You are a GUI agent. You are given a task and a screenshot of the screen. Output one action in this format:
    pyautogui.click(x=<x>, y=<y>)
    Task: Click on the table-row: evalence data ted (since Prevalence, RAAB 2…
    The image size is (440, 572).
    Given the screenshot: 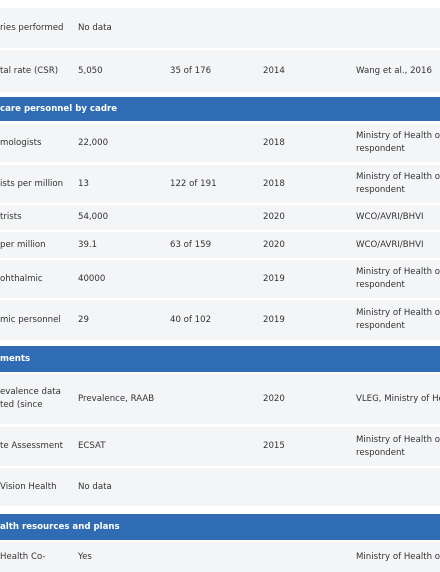 What is the action you would take?
    pyautogui.click(x=220, y=399)
    